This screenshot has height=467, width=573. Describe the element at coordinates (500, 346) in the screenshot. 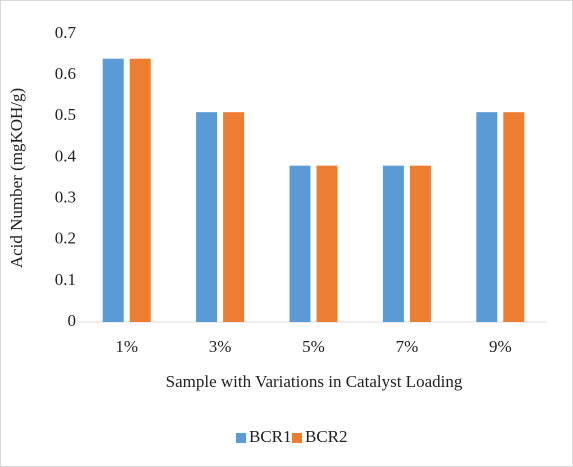

I see `x-tick-label: 9%` at that location.